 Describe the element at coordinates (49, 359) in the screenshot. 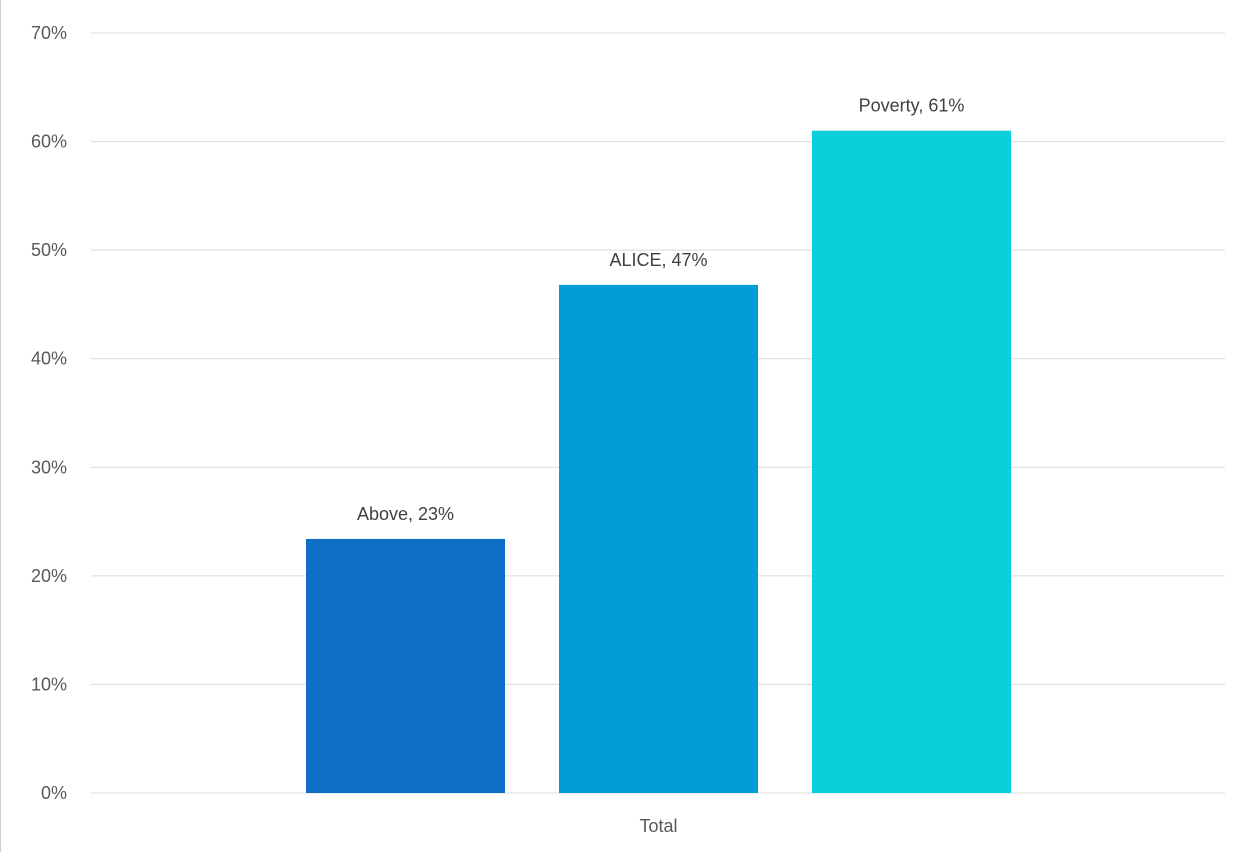

I see `y-tick-label: 40%` at that location.